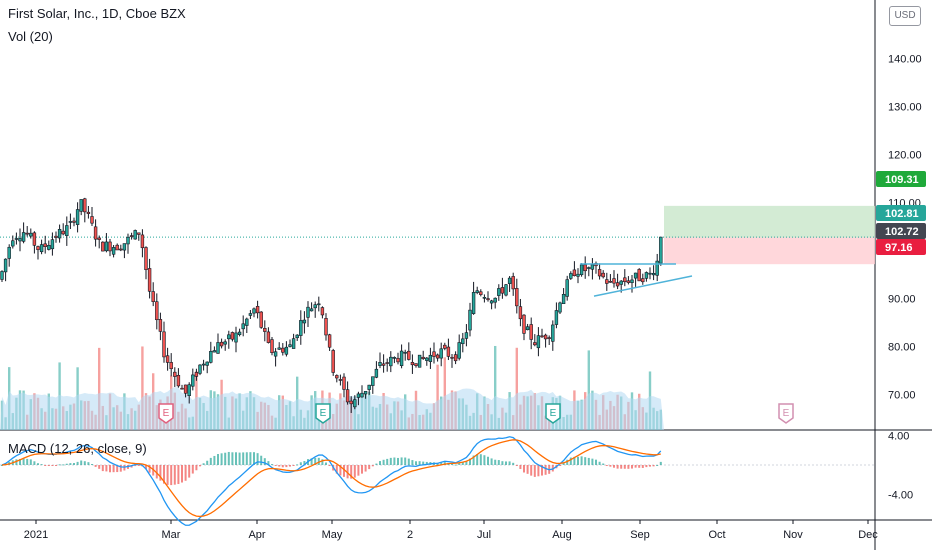  Describe the element at coordinates (331, 478) in the screenshot. I see `macd-signal-line` at that location.